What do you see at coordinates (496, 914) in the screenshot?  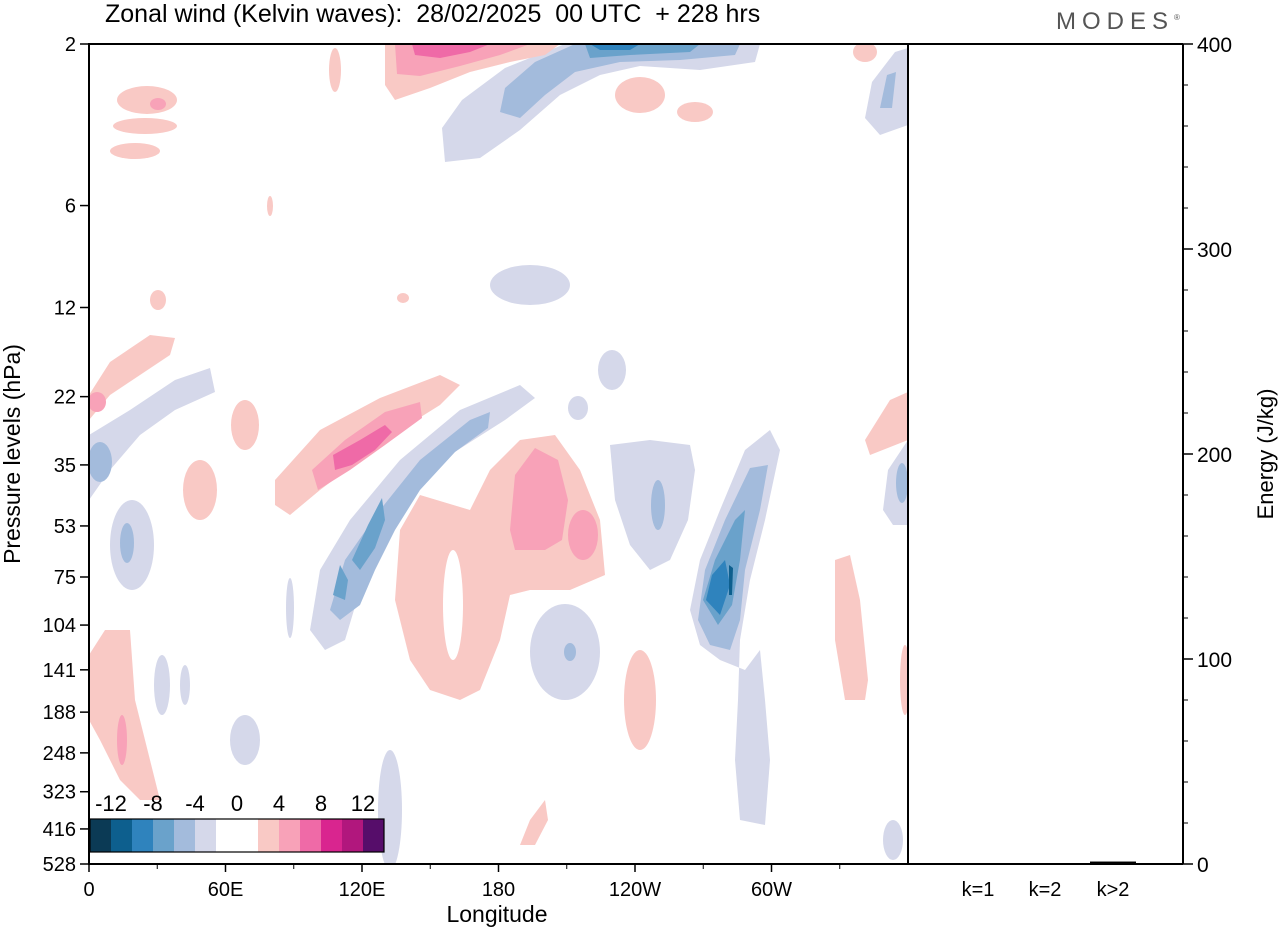 I see `x-axis-label: Longitude` at bounding box center [496, 914].